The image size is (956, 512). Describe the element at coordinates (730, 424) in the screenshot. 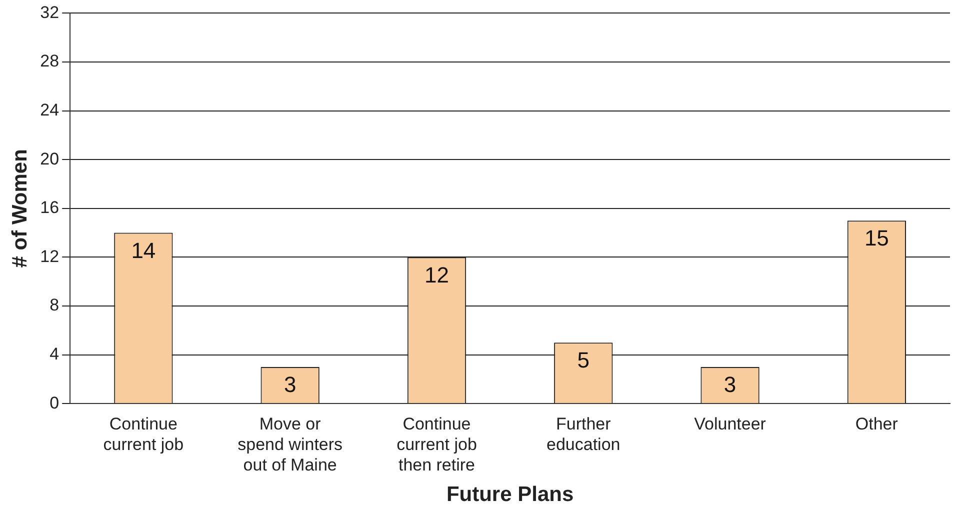

I see `x-tick-label: Volunteer` at that location.